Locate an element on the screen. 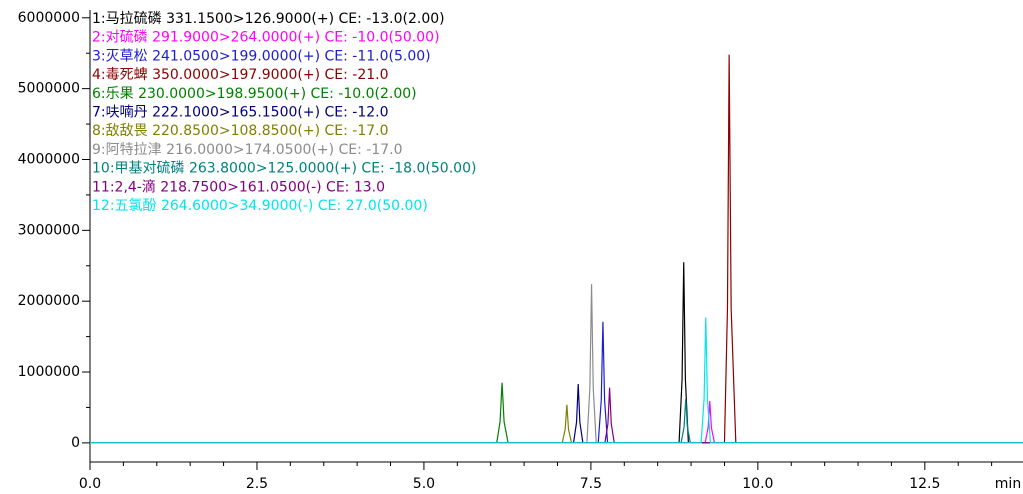  x-tick-label: 0.0 is located at coordinates (90, 484).